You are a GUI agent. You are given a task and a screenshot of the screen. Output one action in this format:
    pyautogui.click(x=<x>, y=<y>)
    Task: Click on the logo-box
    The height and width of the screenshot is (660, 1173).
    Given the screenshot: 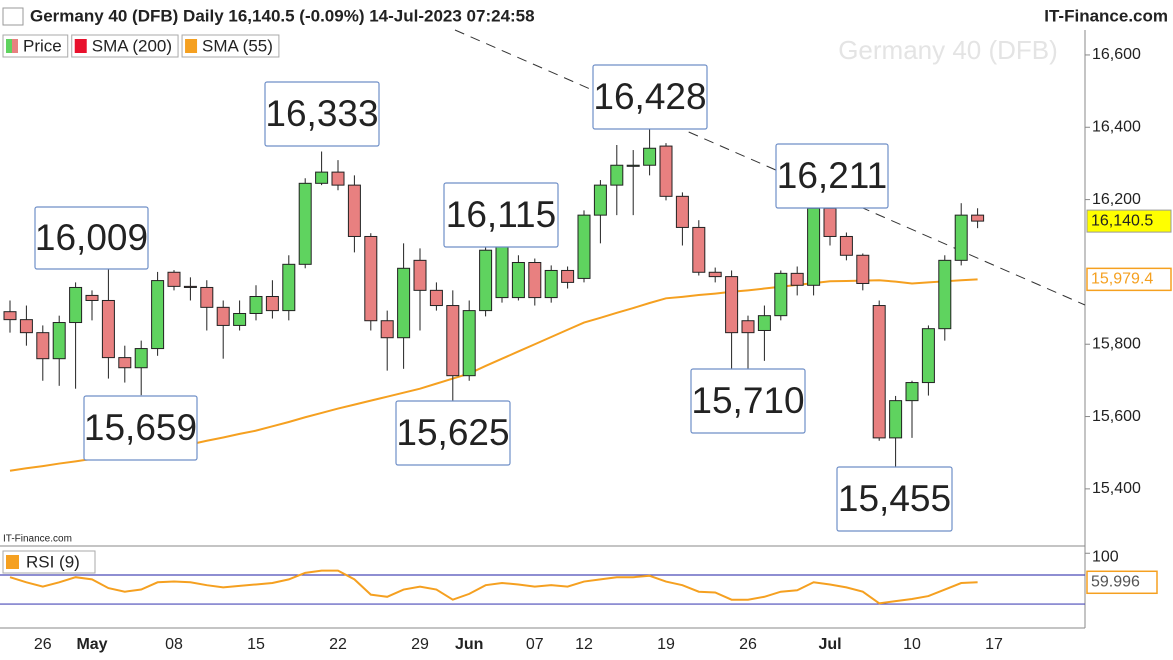 What is the action you would take?
    pyautogui.click(x=13, y=16)
    